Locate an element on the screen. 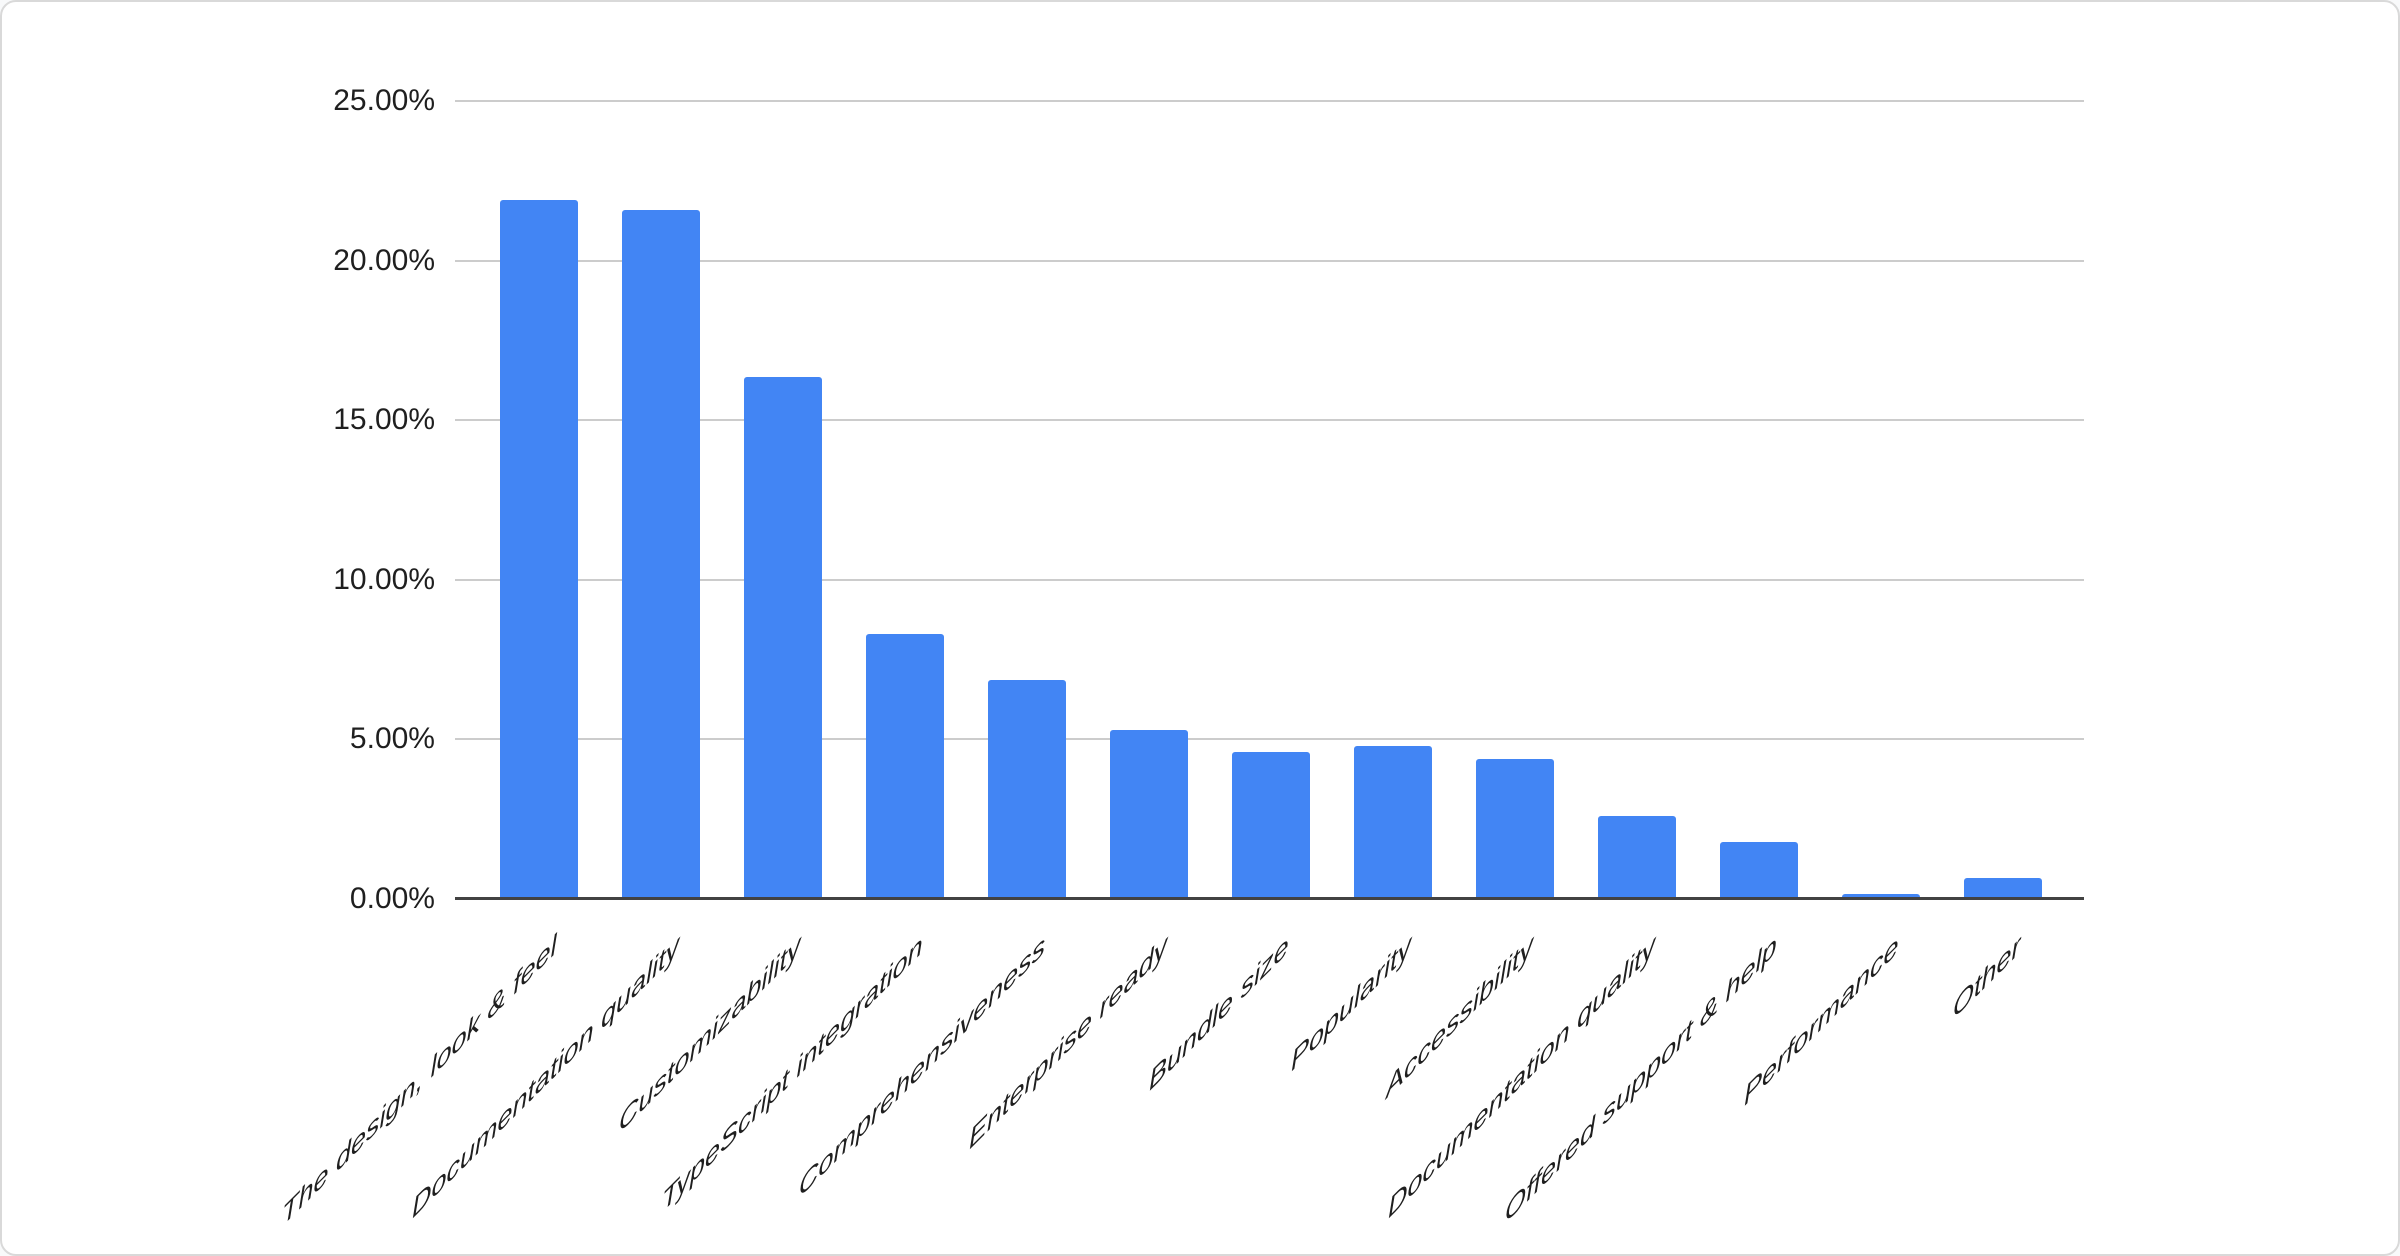 This screenshot has height=1256, width=2400. x-axis-label: Other is located at coordinates (1987, 977).